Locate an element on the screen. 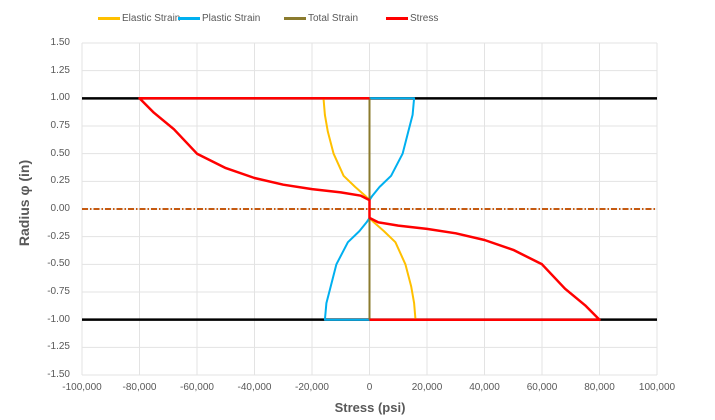 The height and width of the screenshot is (420, 715). y-tick-label: -1.00 is located at coordinates (58, 319).